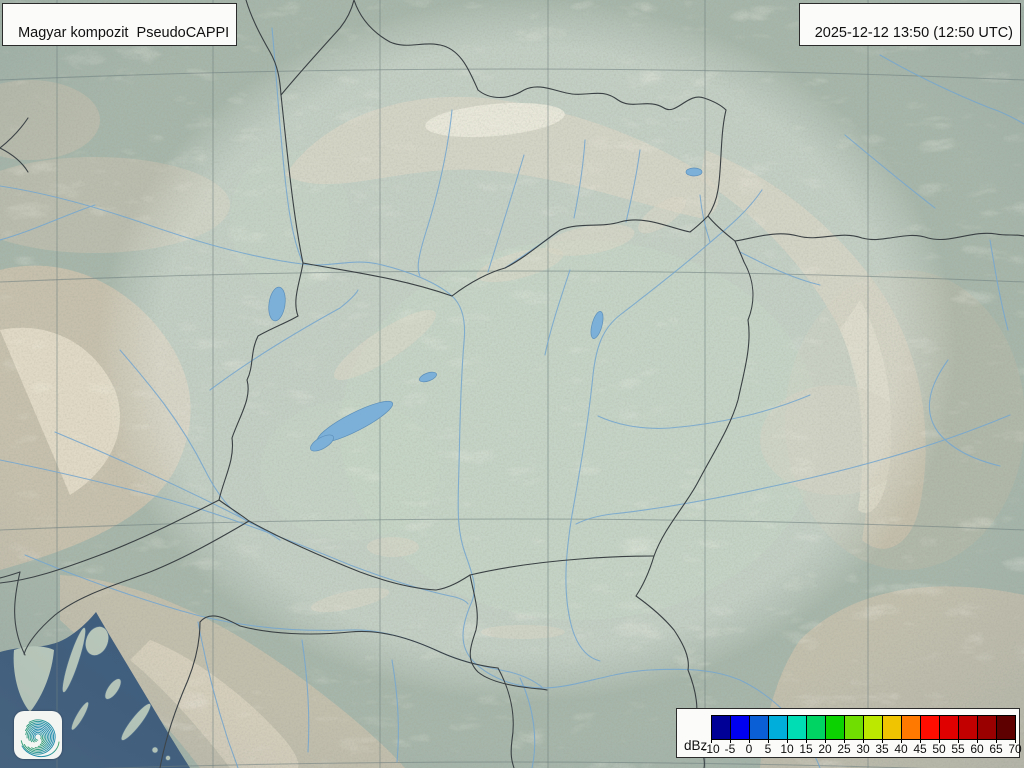 This screenshot has width=1024, height=768. I want to click on legend-tick-label: 55, so click(958, 749).